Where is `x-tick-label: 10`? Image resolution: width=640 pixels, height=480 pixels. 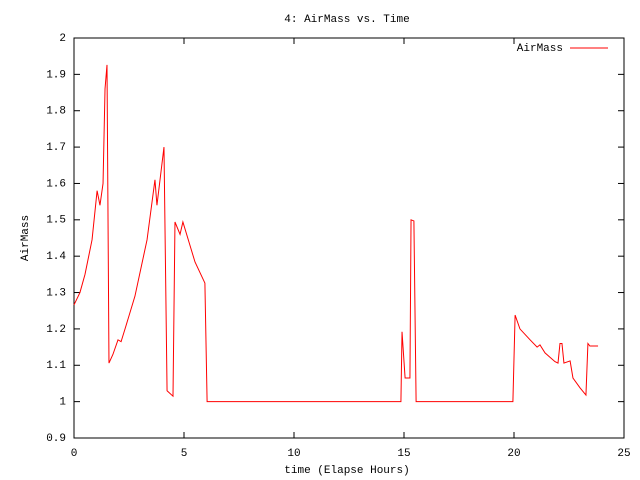 x-tick-label: 10 is located at coordinates (293, 454).